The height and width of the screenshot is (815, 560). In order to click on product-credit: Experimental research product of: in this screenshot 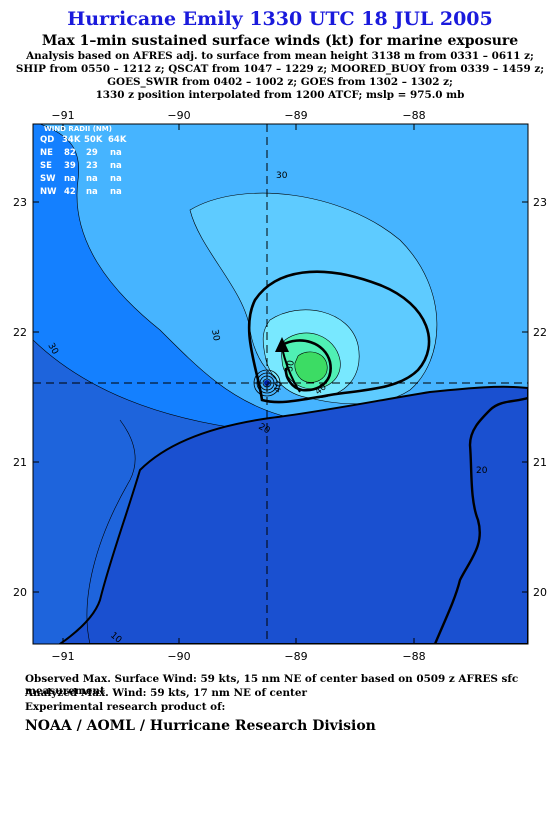, I will do `click(125, 707)`.